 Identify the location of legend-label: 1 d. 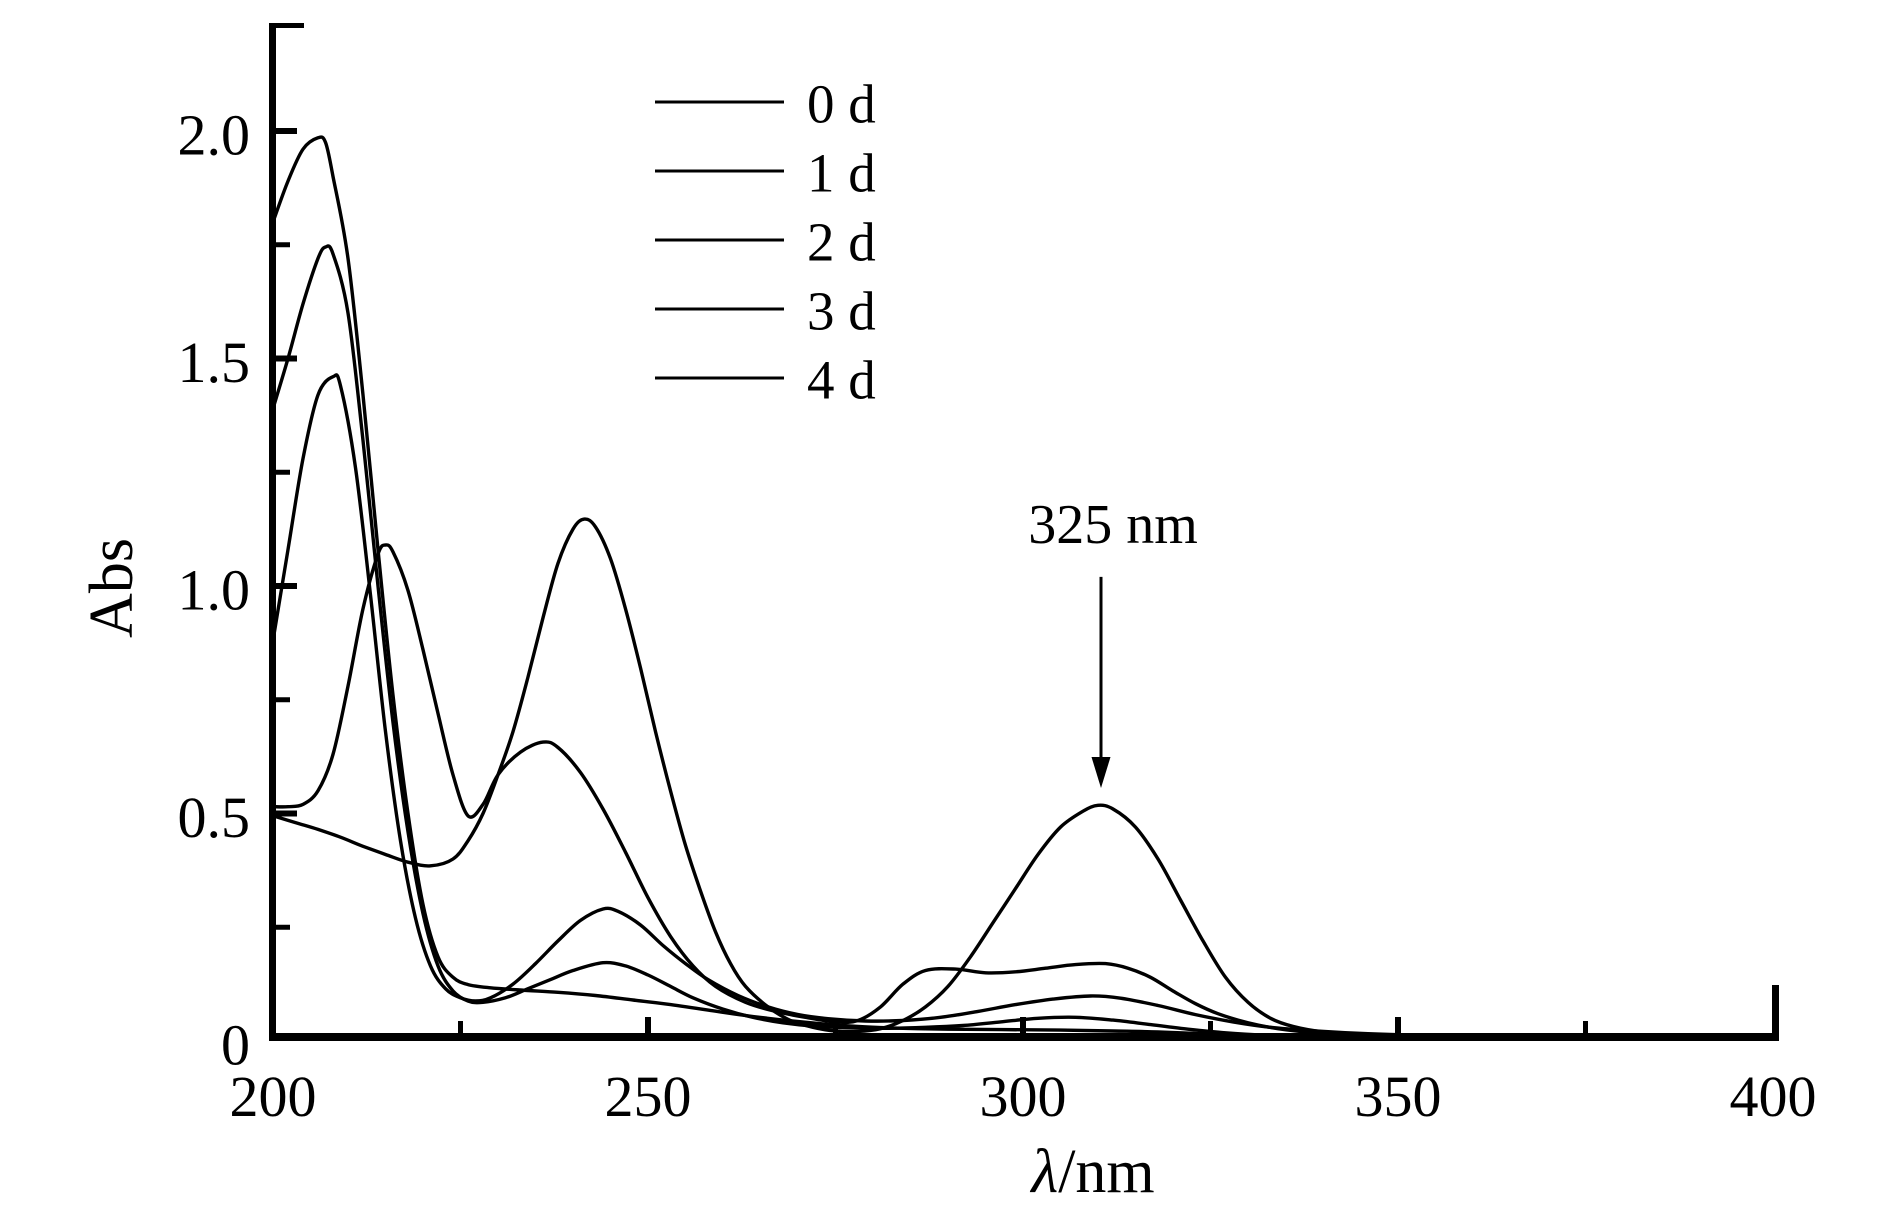
(841, 173).